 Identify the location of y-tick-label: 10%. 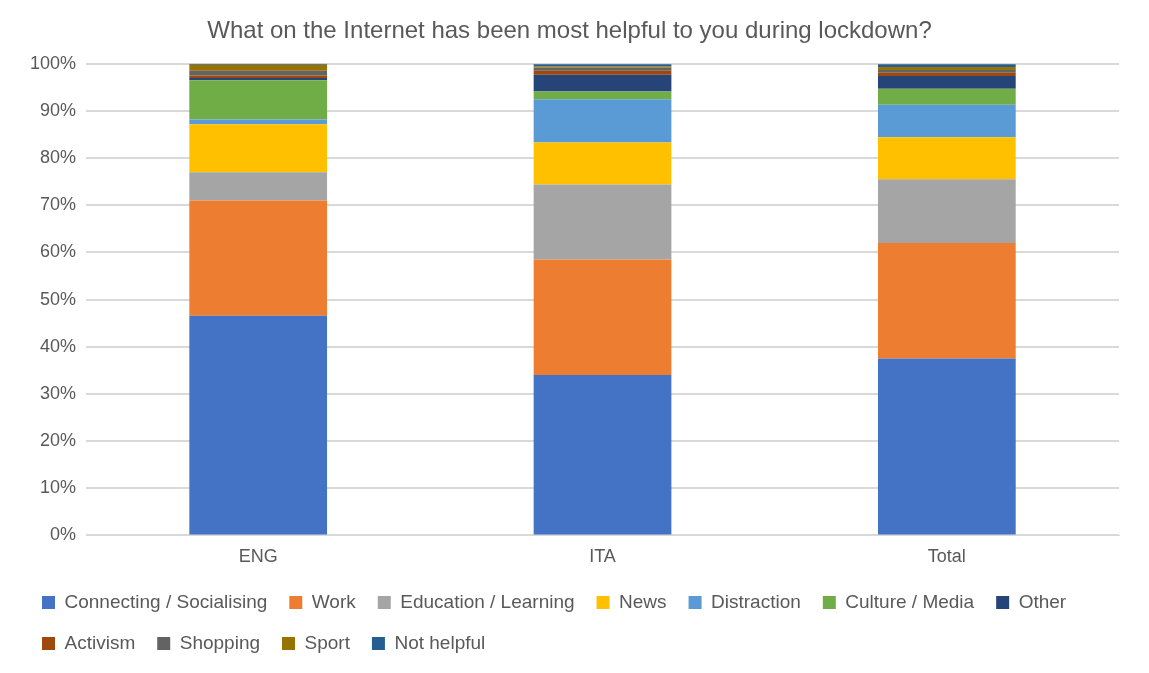
(58, 487).